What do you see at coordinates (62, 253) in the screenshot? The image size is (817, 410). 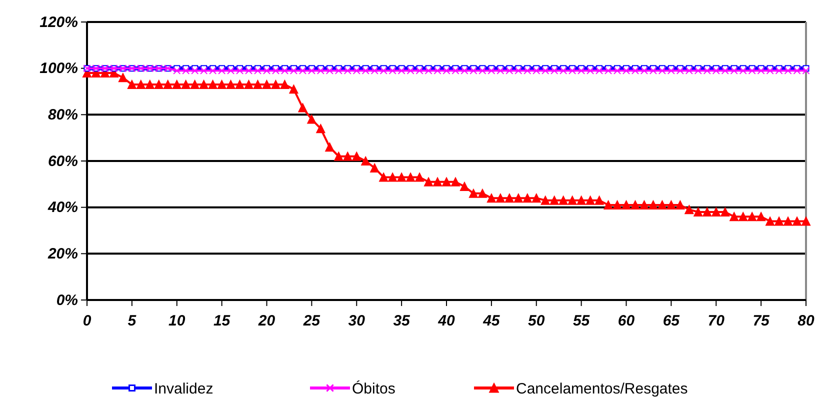 I see `y-tick-label: 20%` at bounding box center [62, 253].